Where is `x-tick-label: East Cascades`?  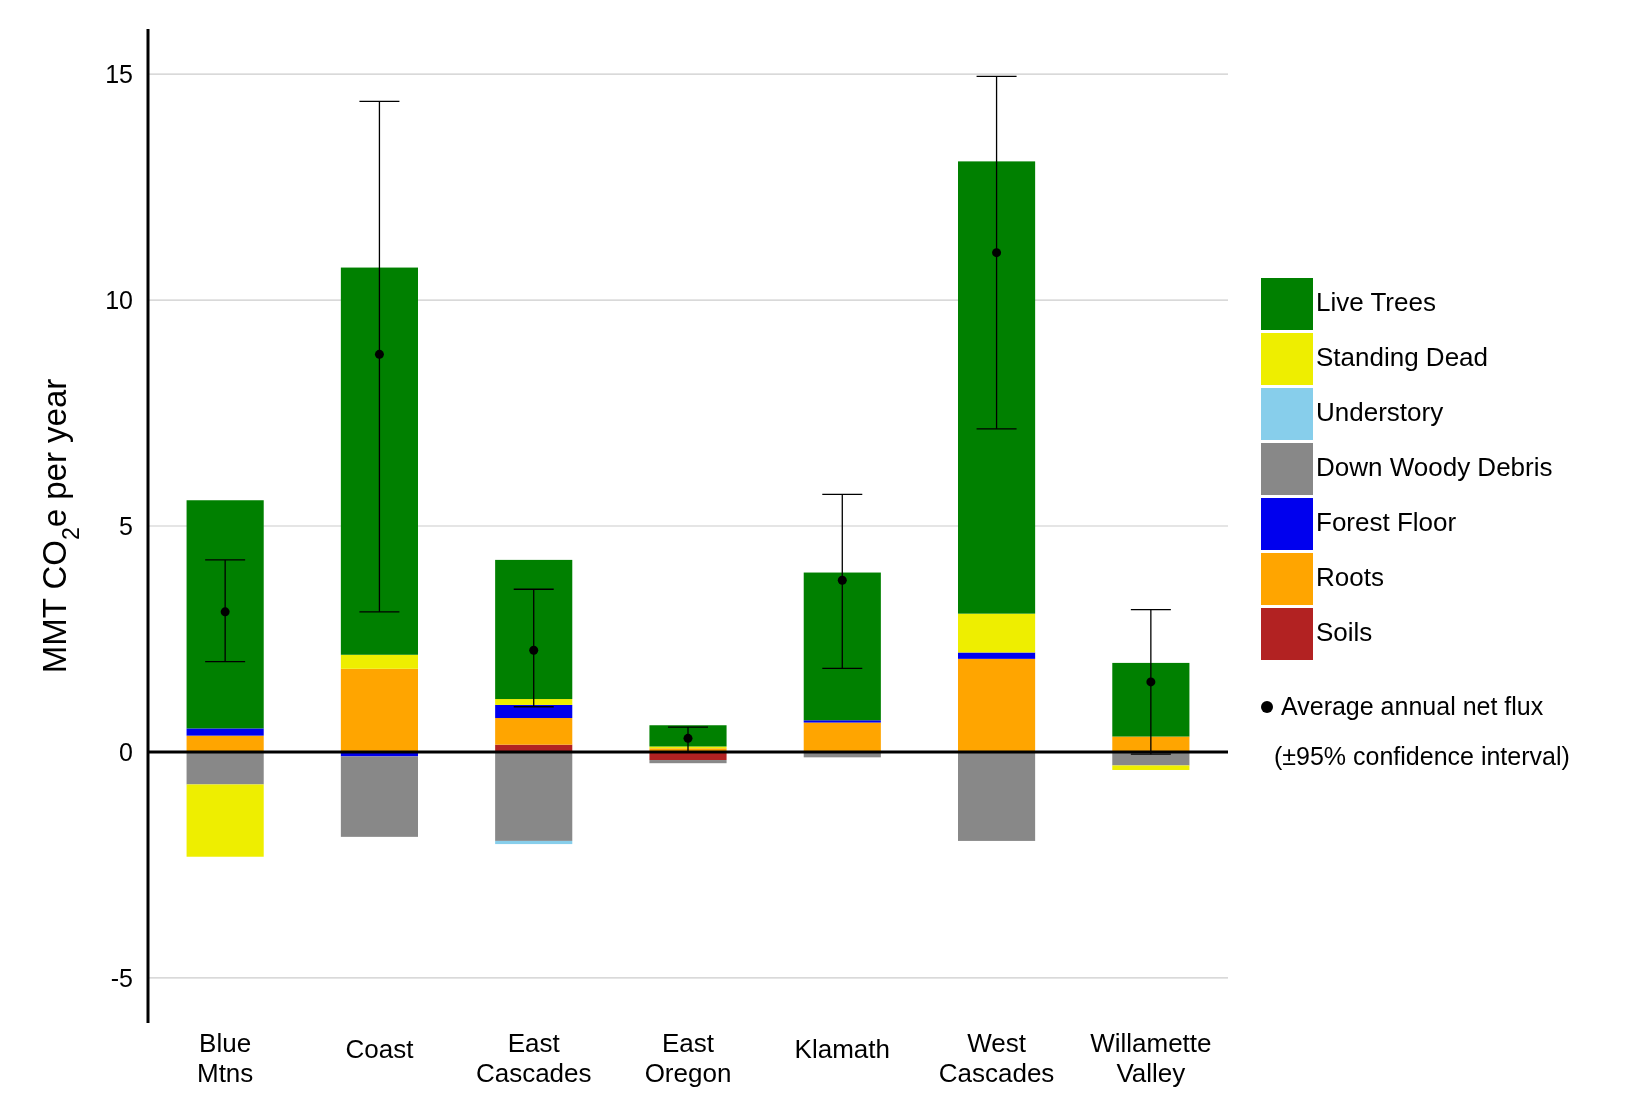 x-tick-label: East Cascades is located at coordinates (533, 1058).